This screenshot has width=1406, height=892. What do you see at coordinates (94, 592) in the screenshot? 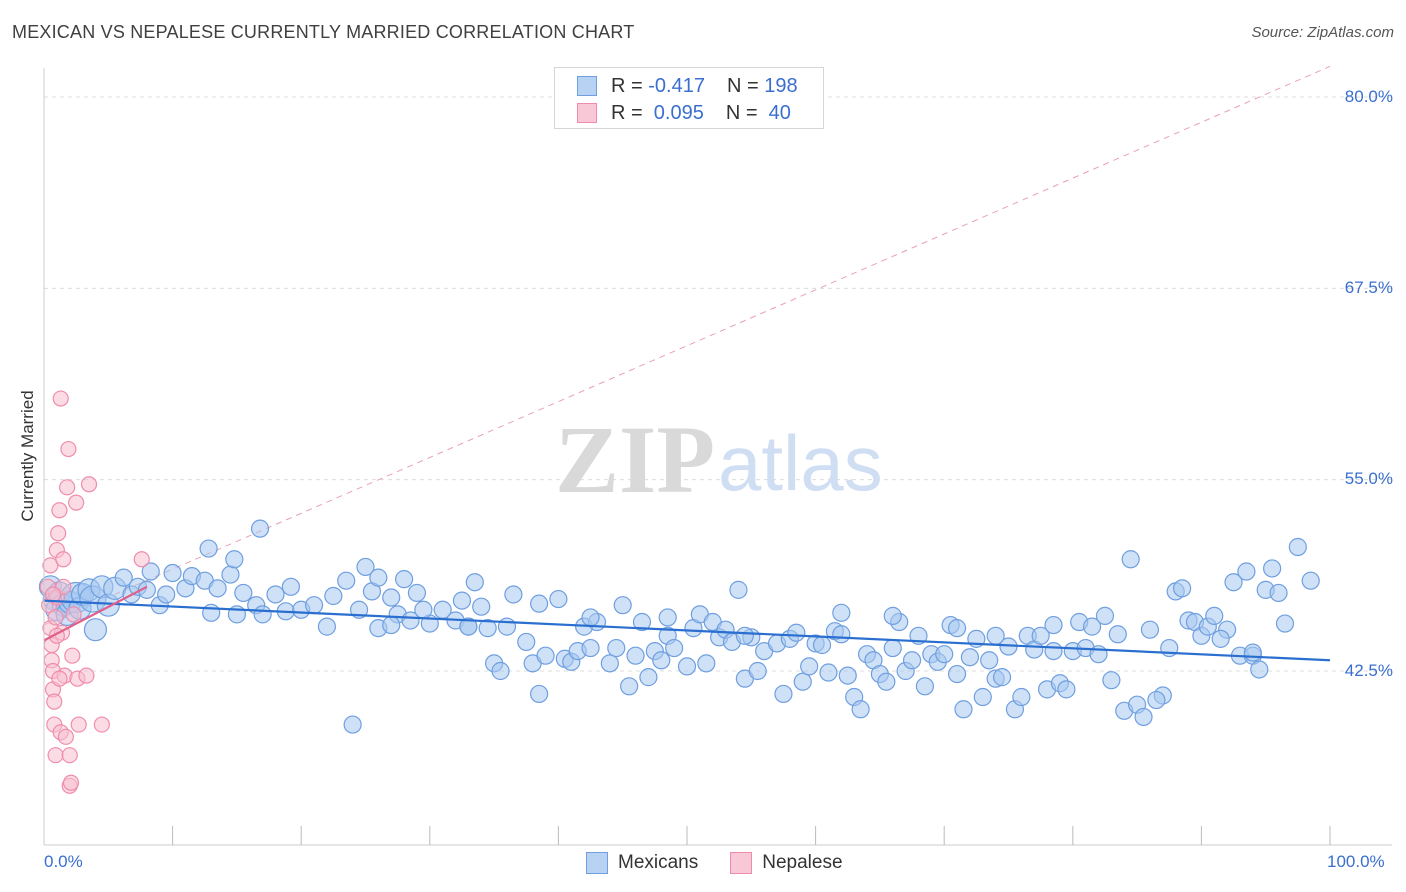
I see `nepalese-points` at bounding box center [94, 592].